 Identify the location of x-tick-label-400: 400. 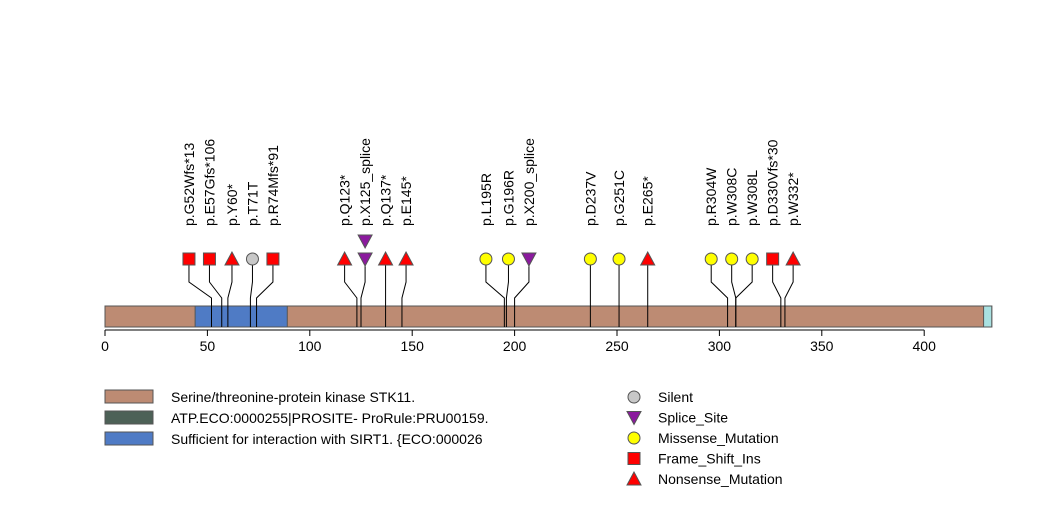
(925, 346).